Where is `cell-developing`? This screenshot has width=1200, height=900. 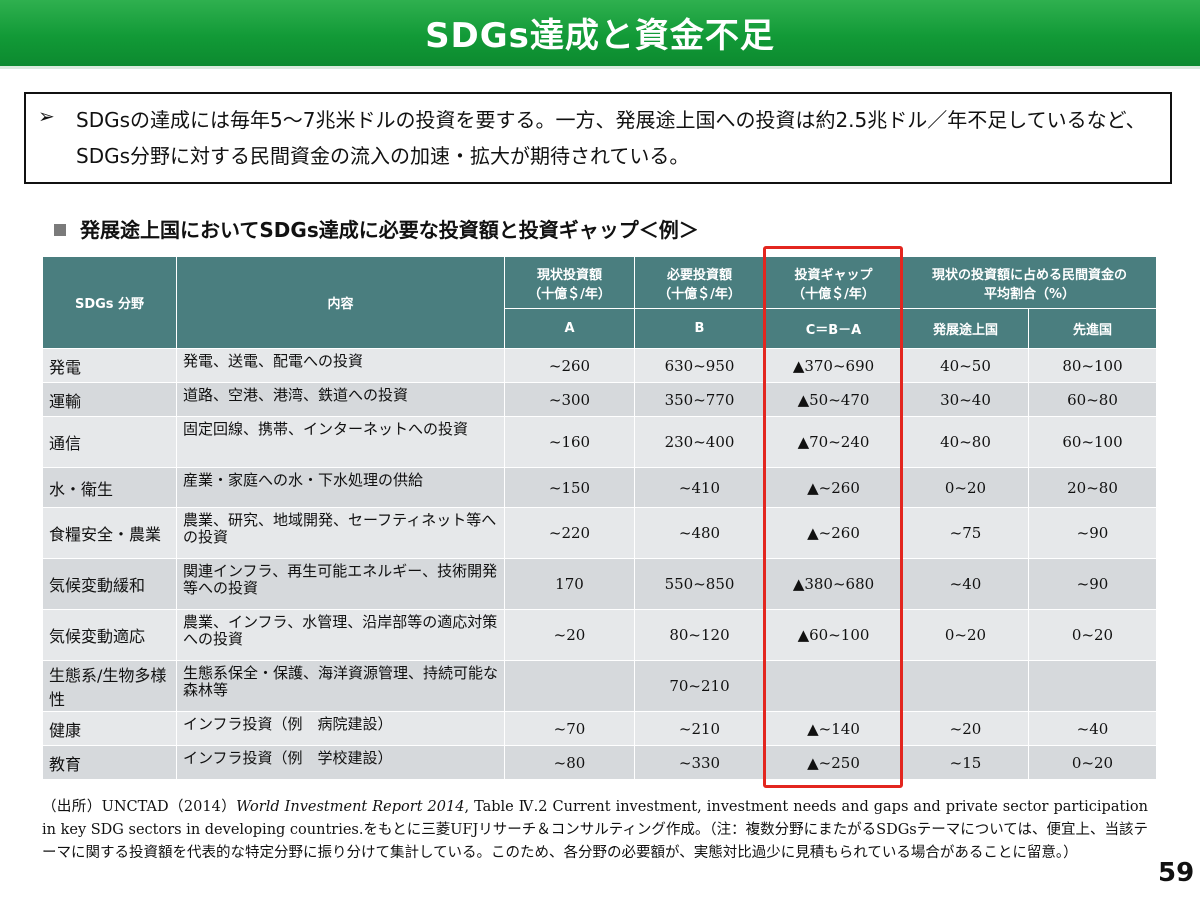
cell-developing is located at coordinates (965, 686).